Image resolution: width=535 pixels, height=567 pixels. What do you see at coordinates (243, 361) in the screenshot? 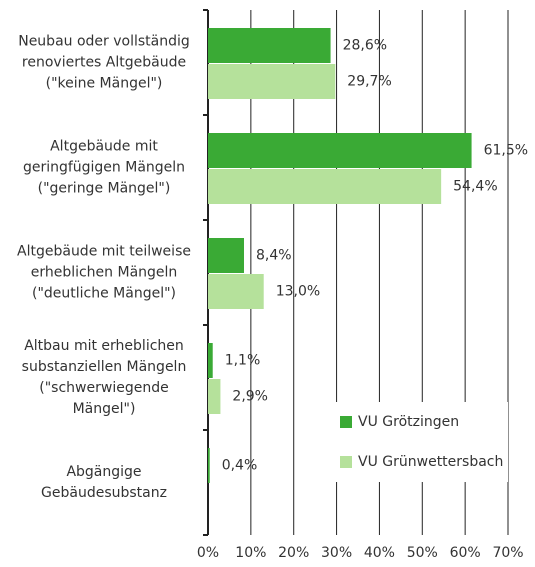
I see `value-label: 1,1%` at bounding box center [243, 361].